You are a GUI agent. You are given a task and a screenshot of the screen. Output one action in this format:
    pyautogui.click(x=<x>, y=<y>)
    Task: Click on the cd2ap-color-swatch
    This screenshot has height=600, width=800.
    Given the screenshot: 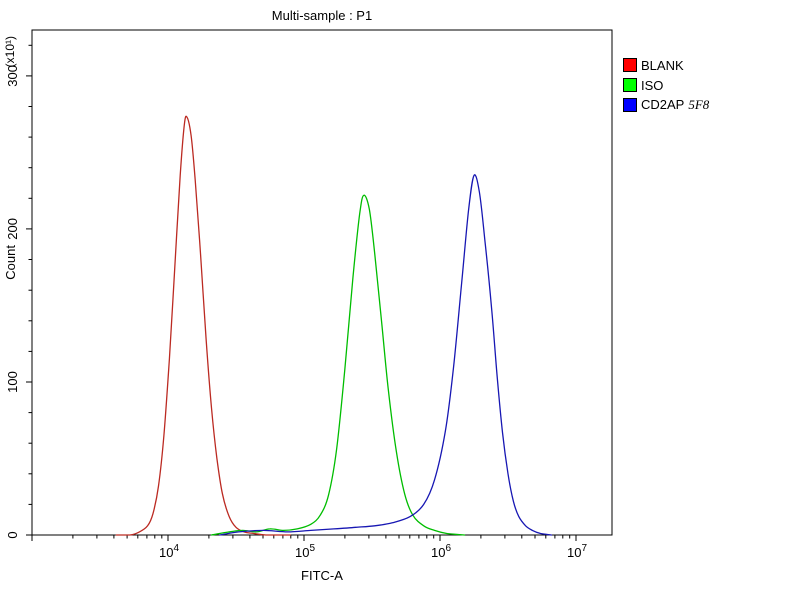 What is the action you would take?
    pyautogui.click(x=630, y=105)
    